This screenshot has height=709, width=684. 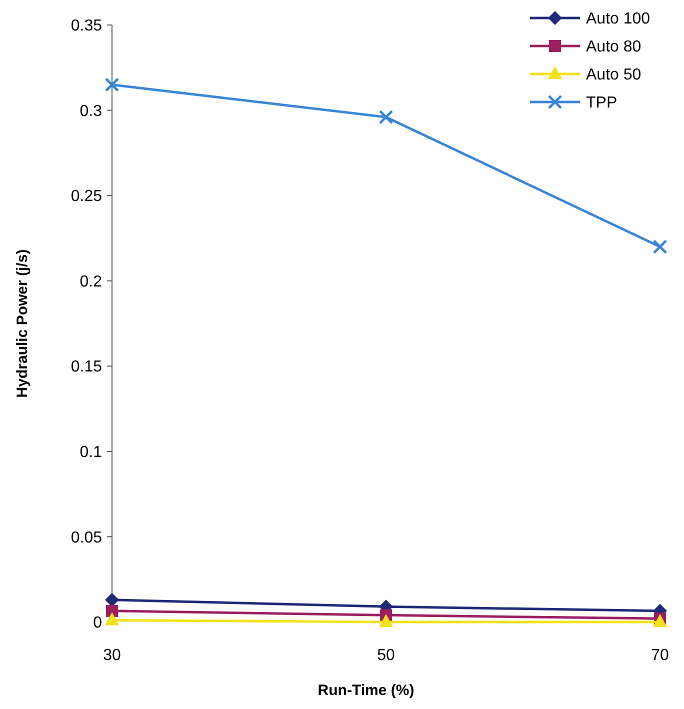 I want to click on x-tick-label: 70, so click(x=660, y=655).